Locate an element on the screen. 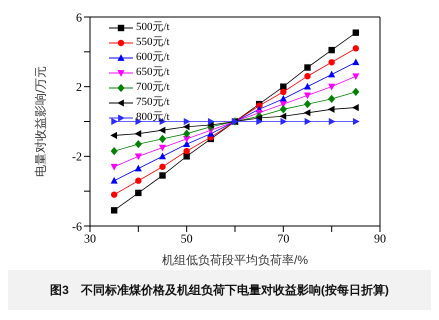  y-tick-label: -6 is located at coordinates (77, 226).